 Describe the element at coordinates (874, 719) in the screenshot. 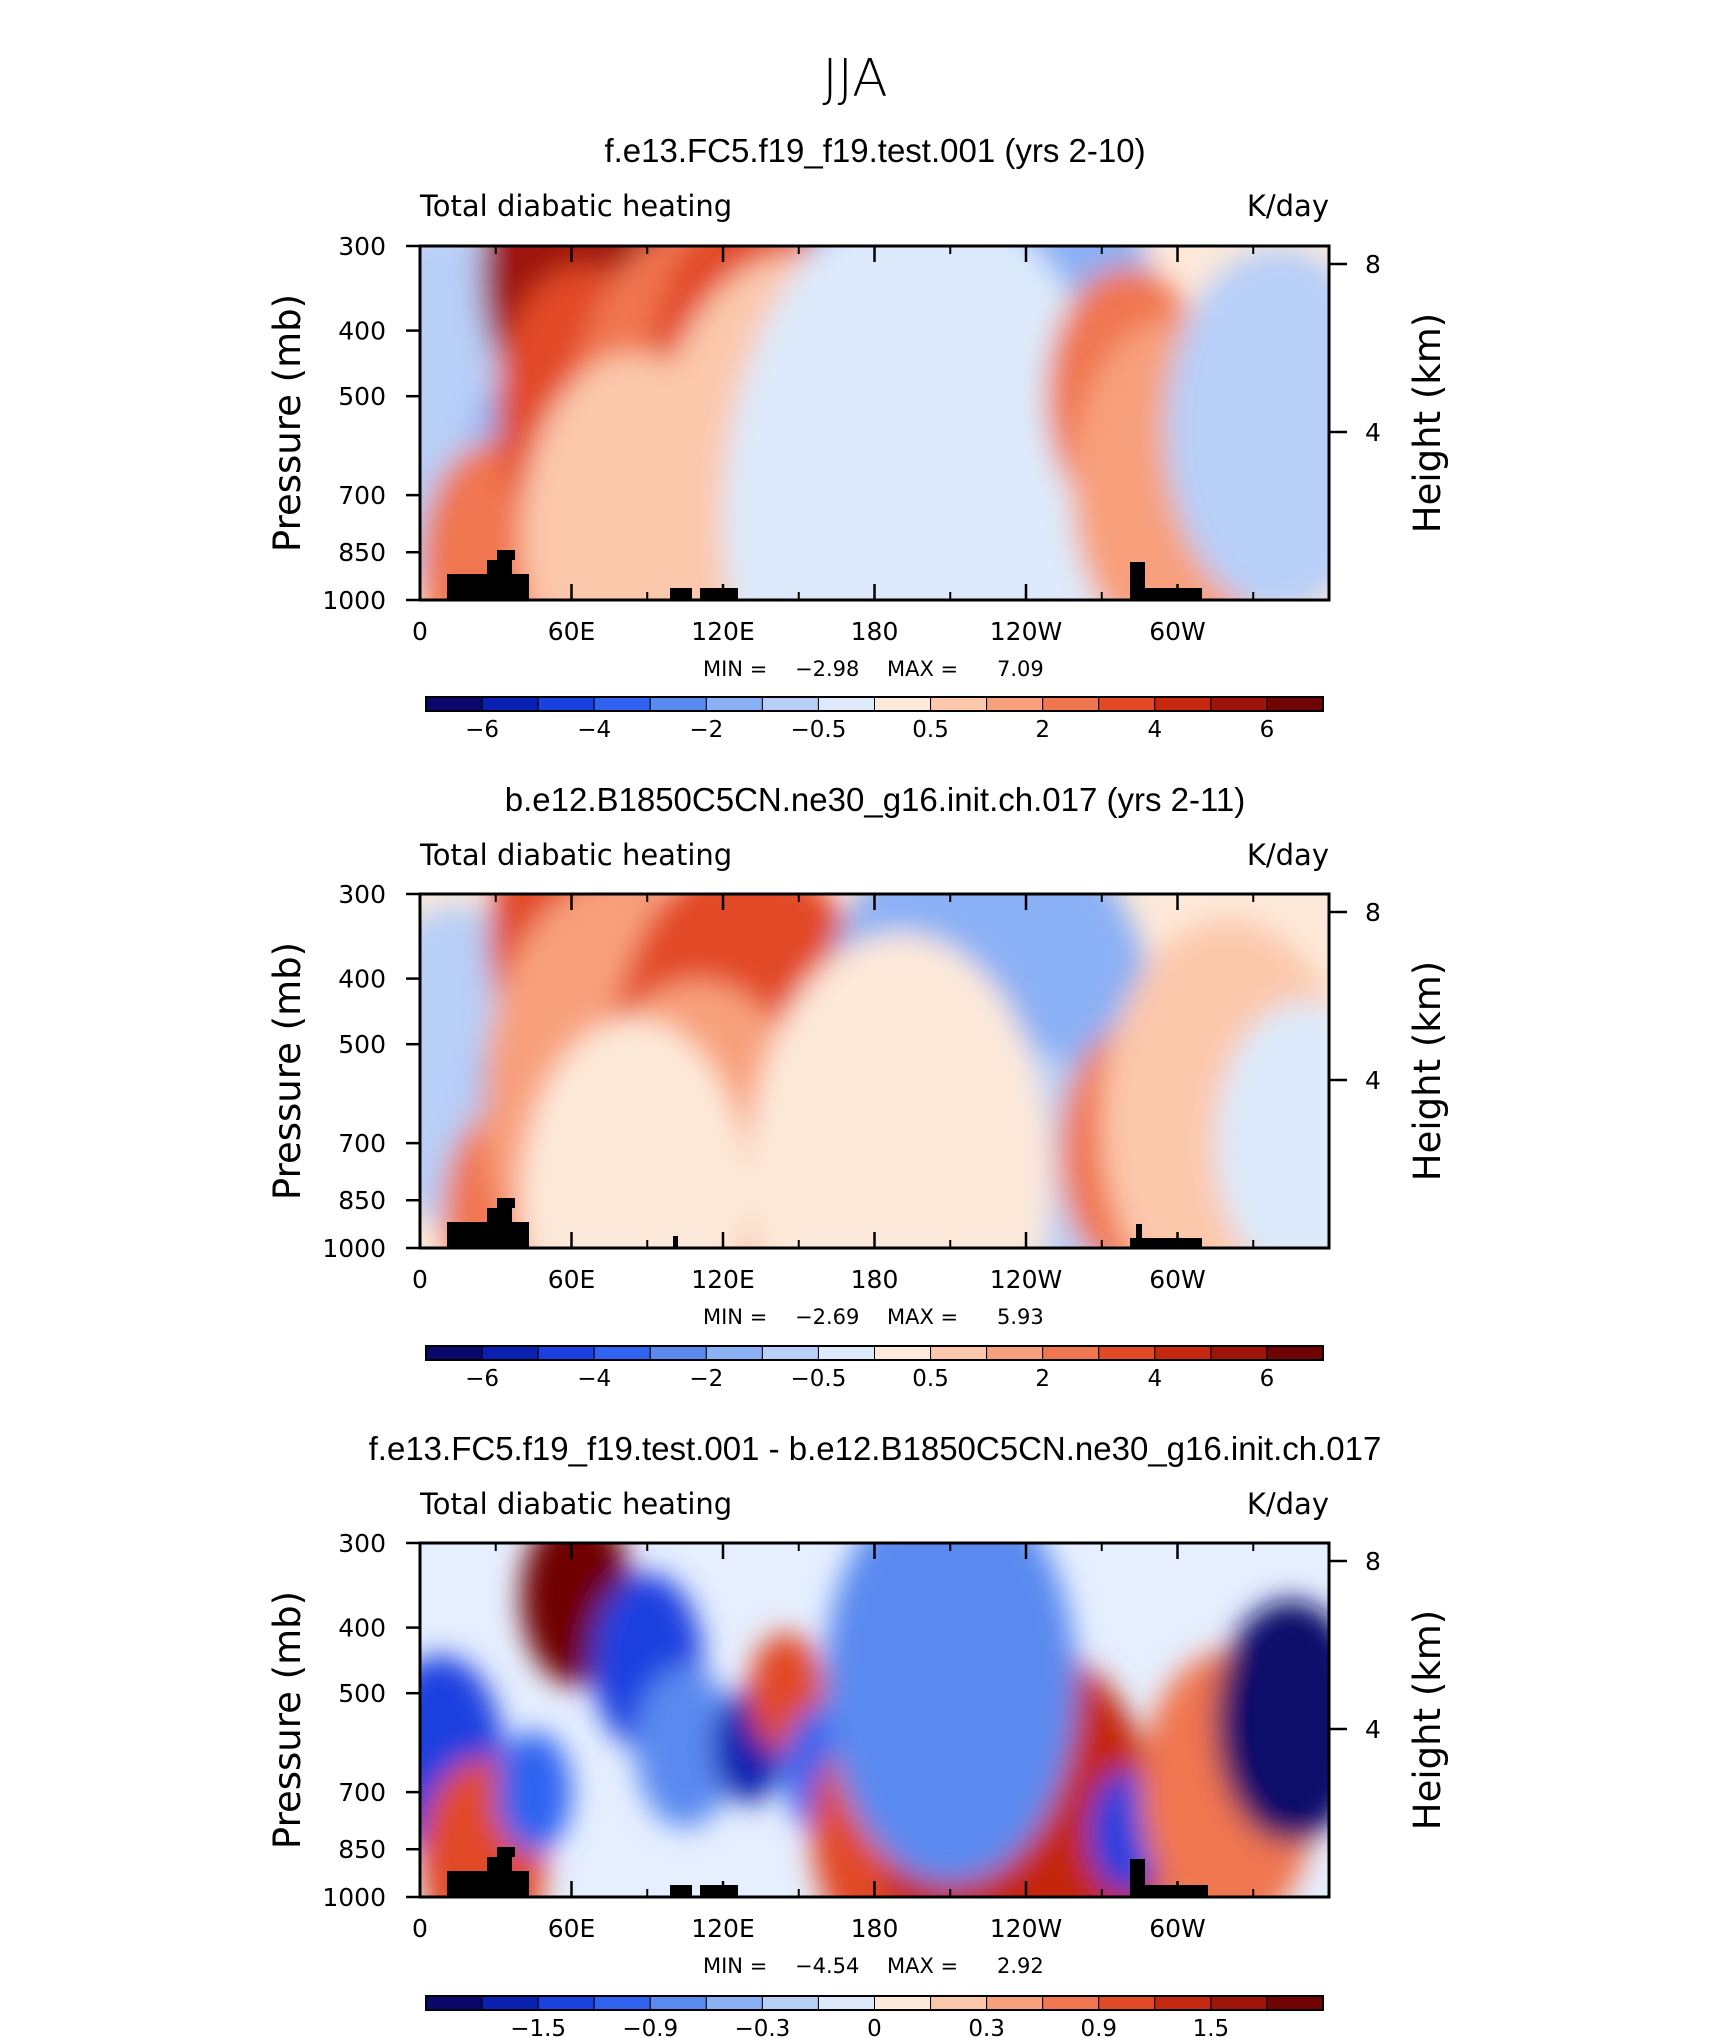

I see `colorbar: −6 −4 −2 −0.5 0.5 2 4 6` at that location.